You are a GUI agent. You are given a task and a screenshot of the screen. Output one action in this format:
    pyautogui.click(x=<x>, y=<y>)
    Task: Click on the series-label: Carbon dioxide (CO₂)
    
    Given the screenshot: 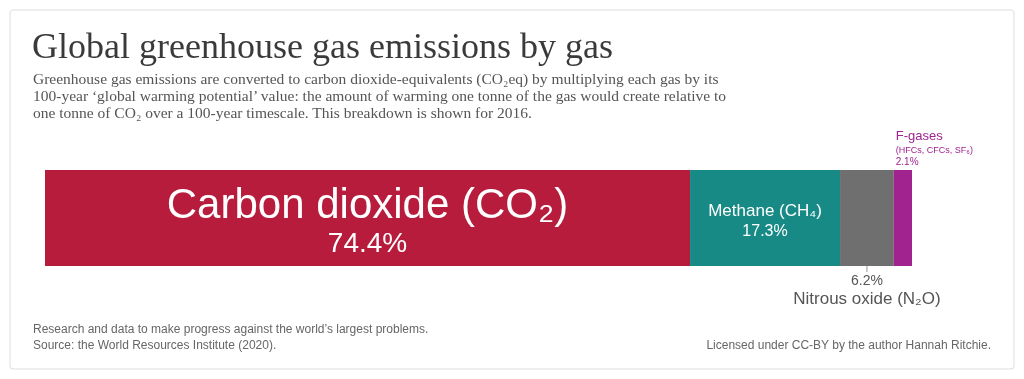 What is the action you would take?
    pyautogui.click(x=367, y=203)
    